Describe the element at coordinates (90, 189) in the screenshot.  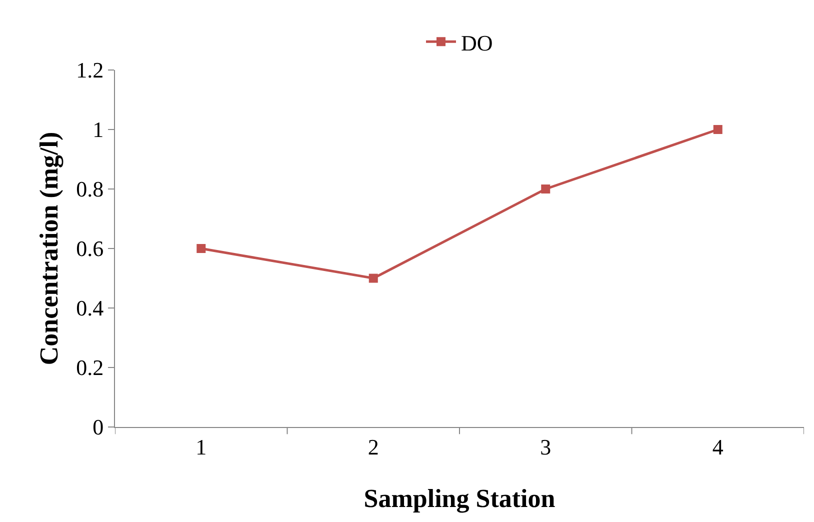
I see `y-tick-label: 0.8` at that location.